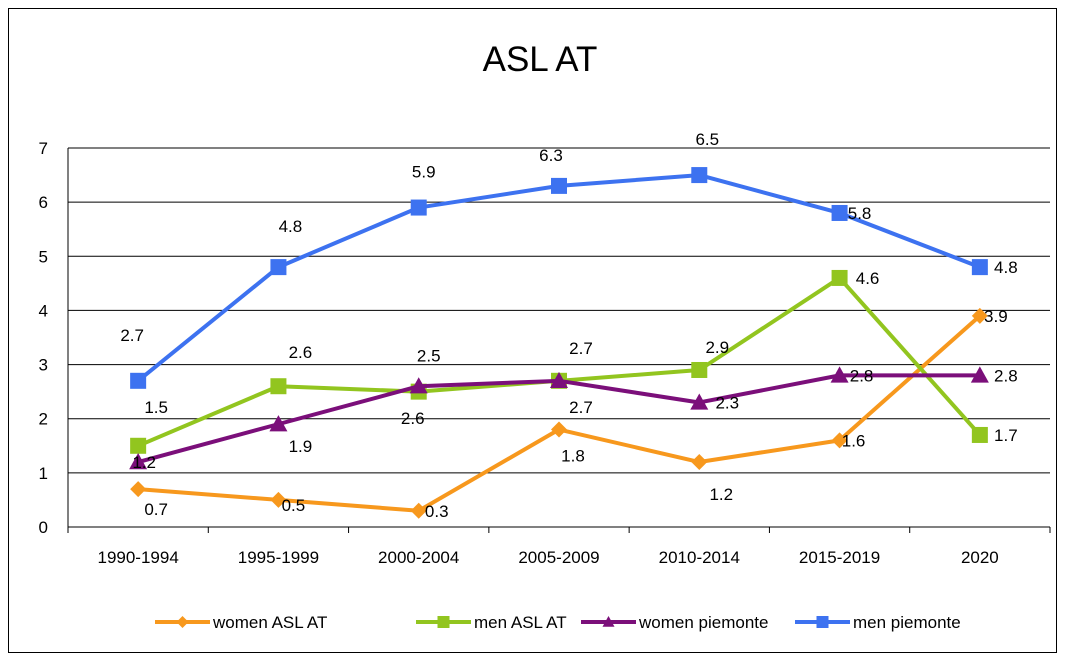  What do you see at coordinates (558, 557) in the screenshot?
I see `x-tick-label: 2005-2009` at bounding box center [558, 557].